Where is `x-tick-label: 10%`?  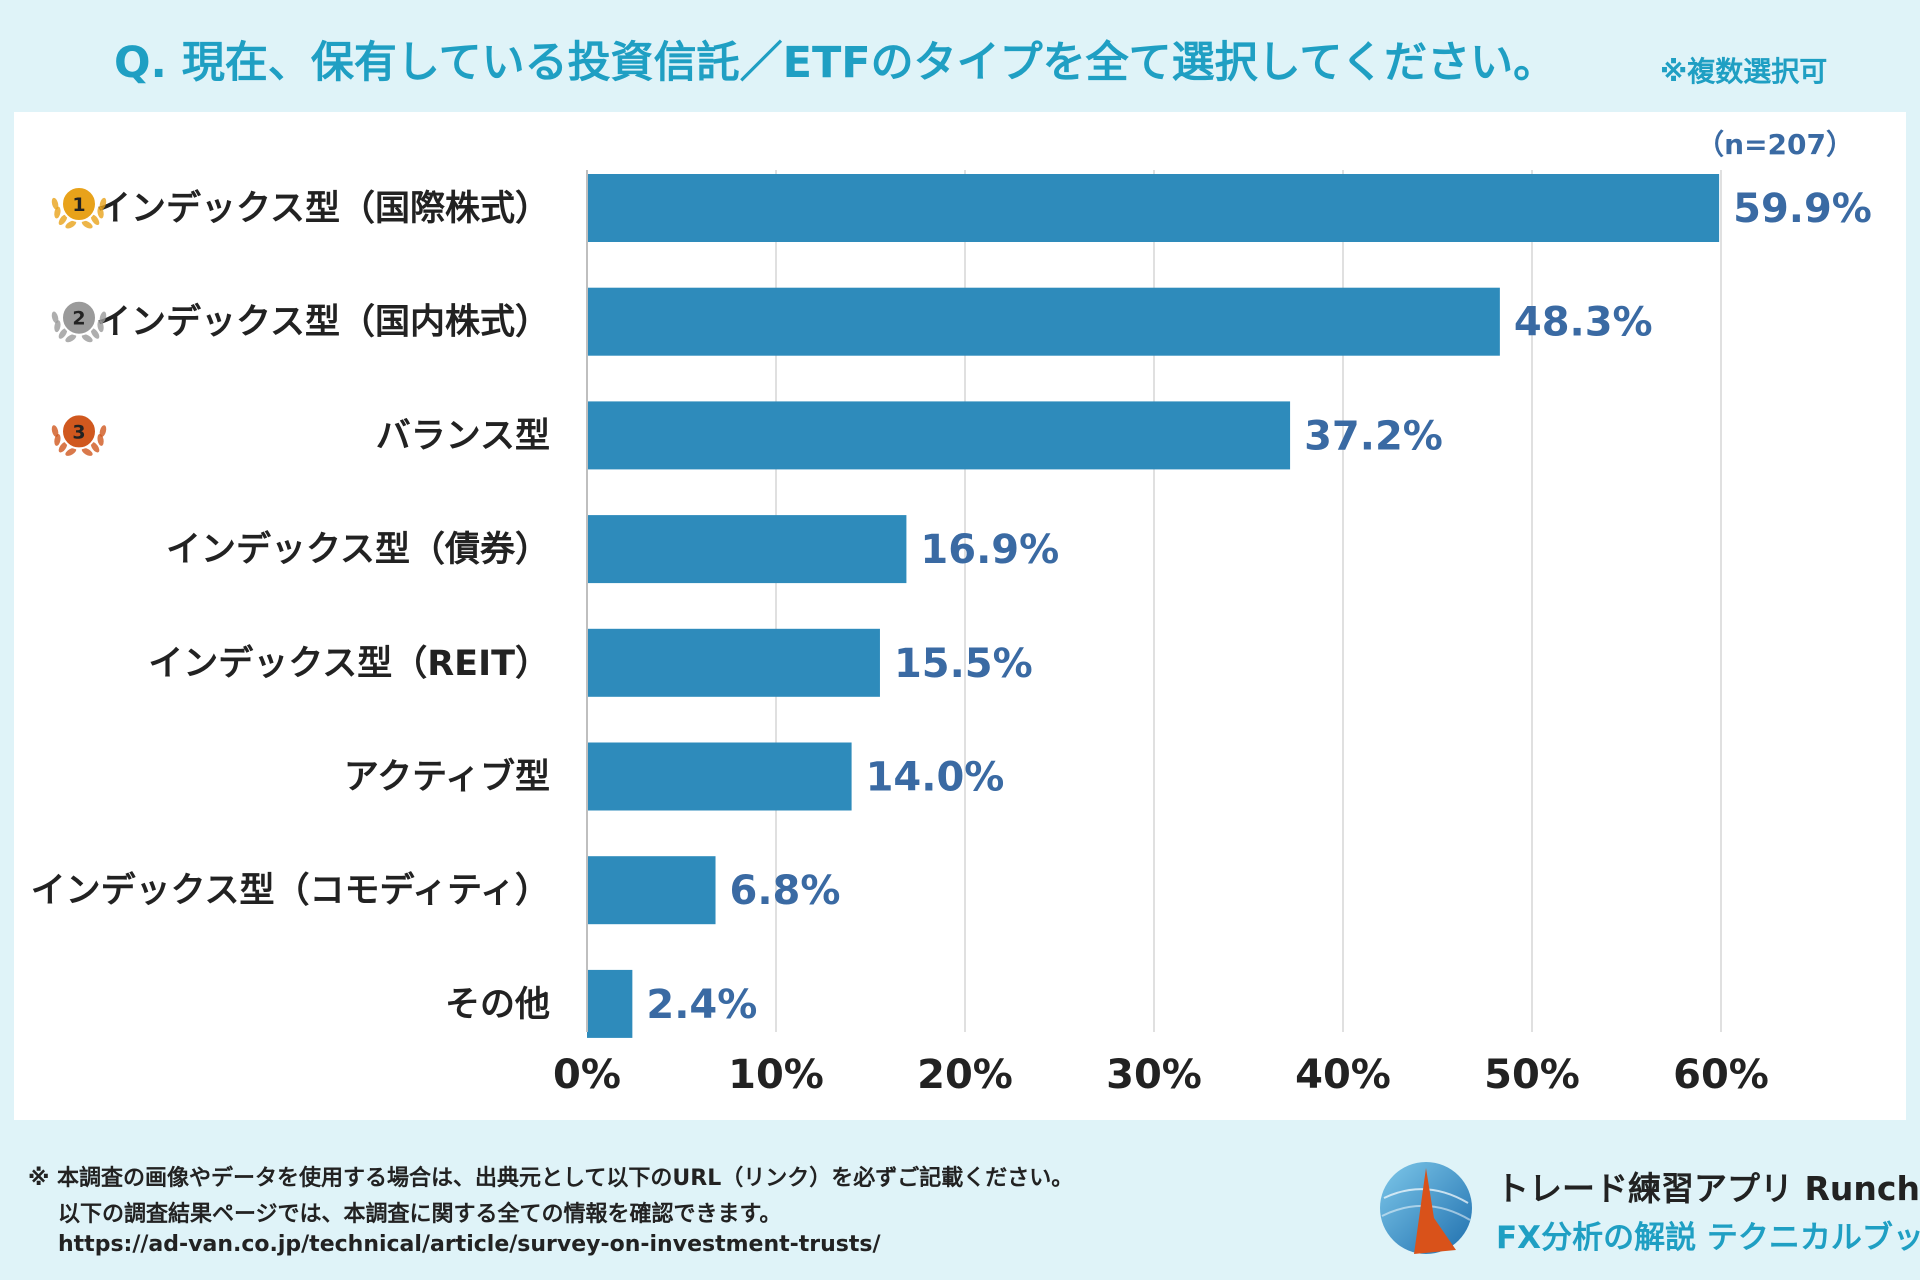 x-tick-label: 10% is located at coordinates (776, 1075).